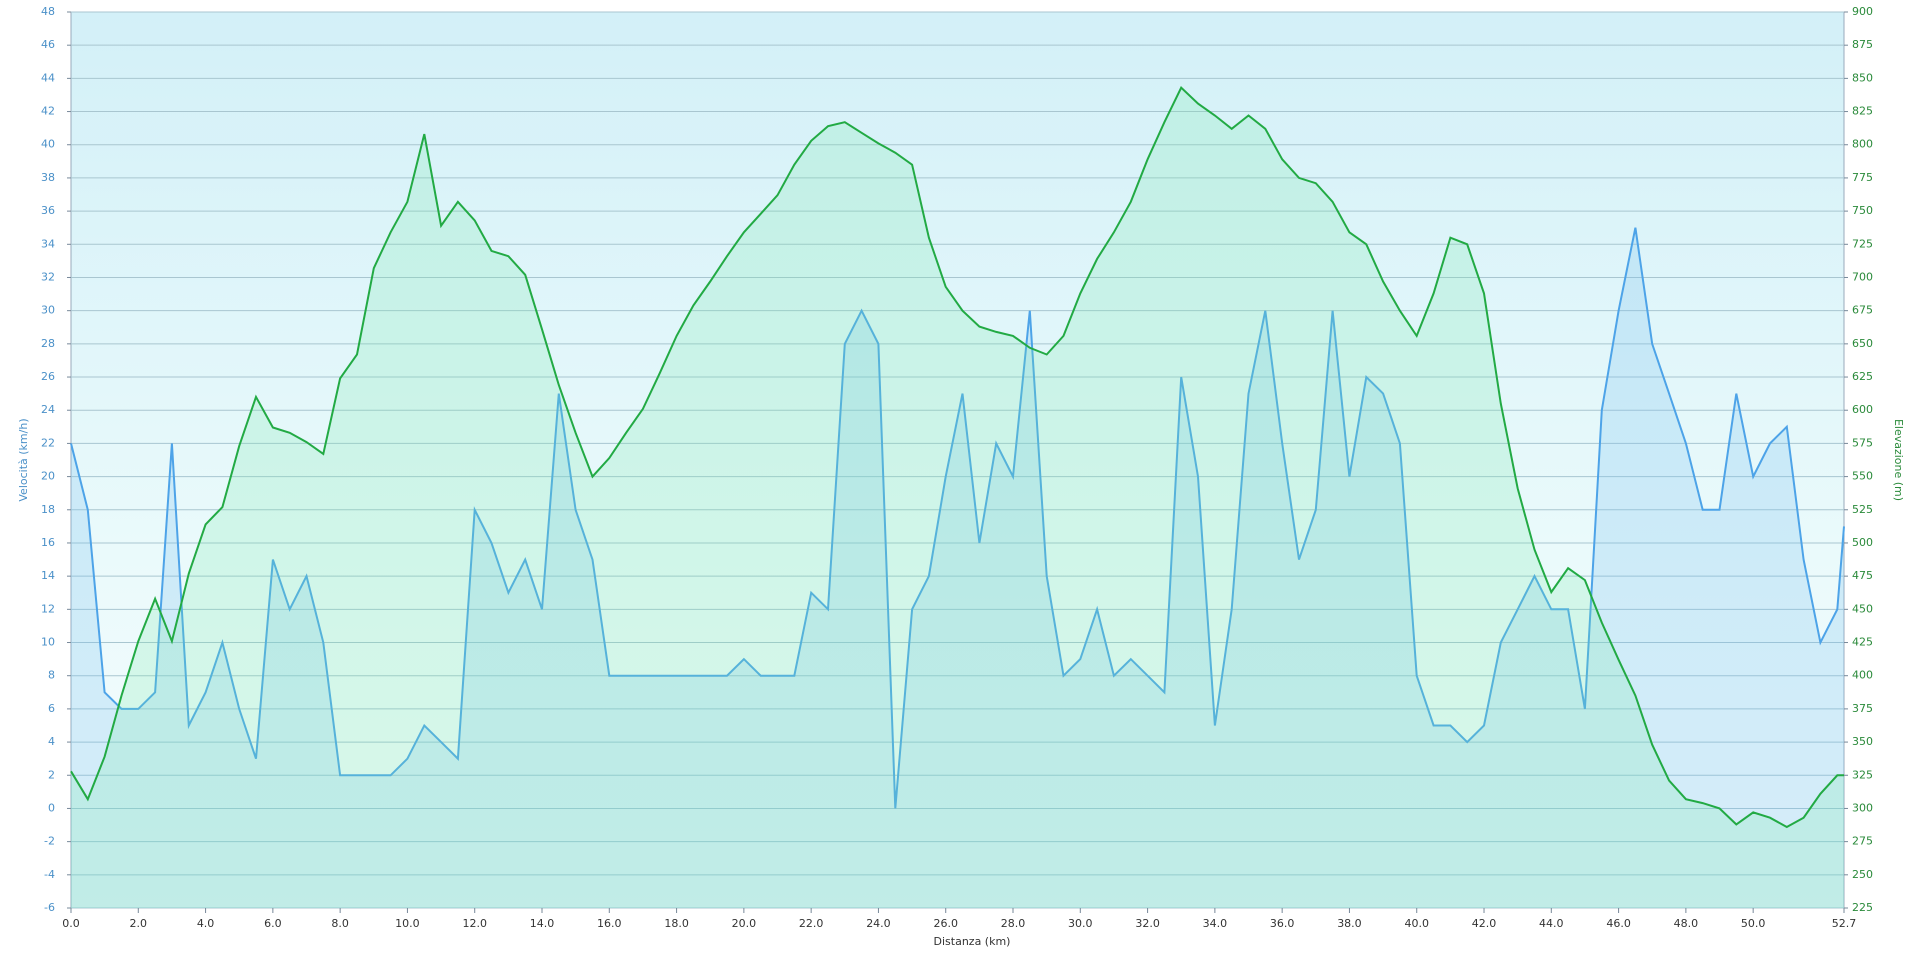 The width and height of the screenshot is (1912, 956). Describe the element at coordinates (1862, 807) in the screenshot. I see `y2-tick-label: 300` at that location.